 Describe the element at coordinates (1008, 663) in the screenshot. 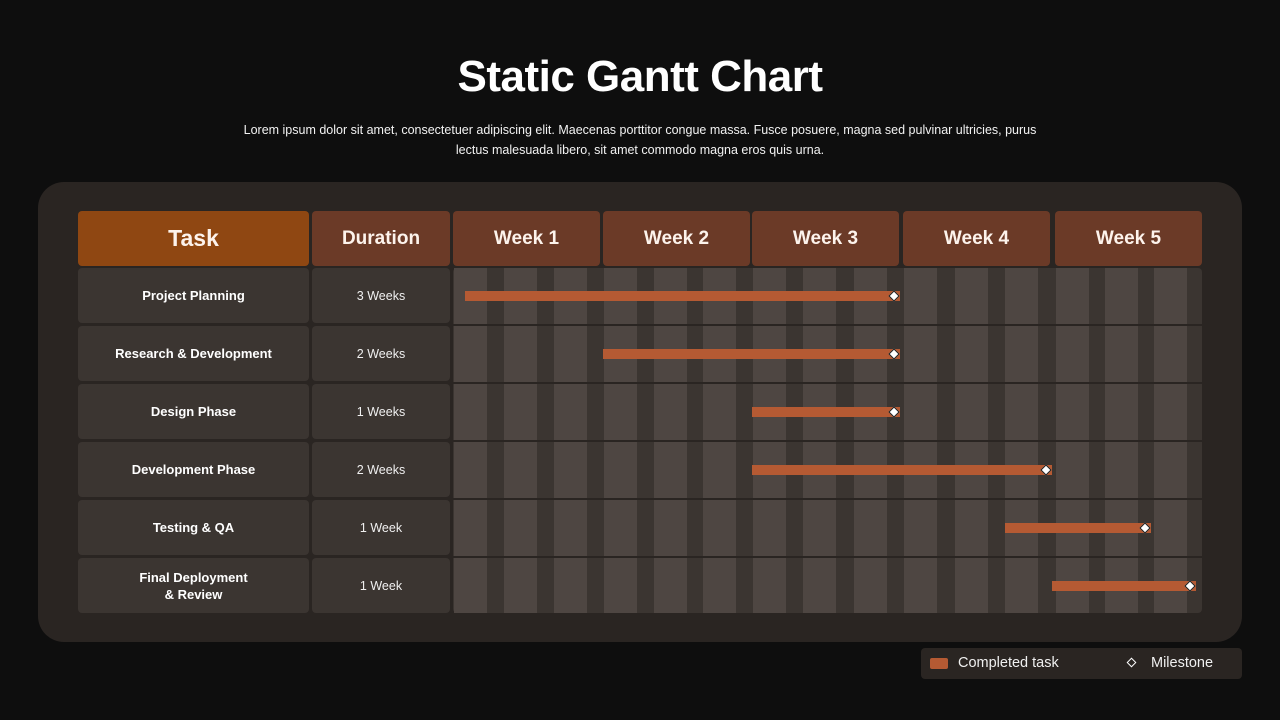

I see `legend-label-completed: Completed task` at that location.